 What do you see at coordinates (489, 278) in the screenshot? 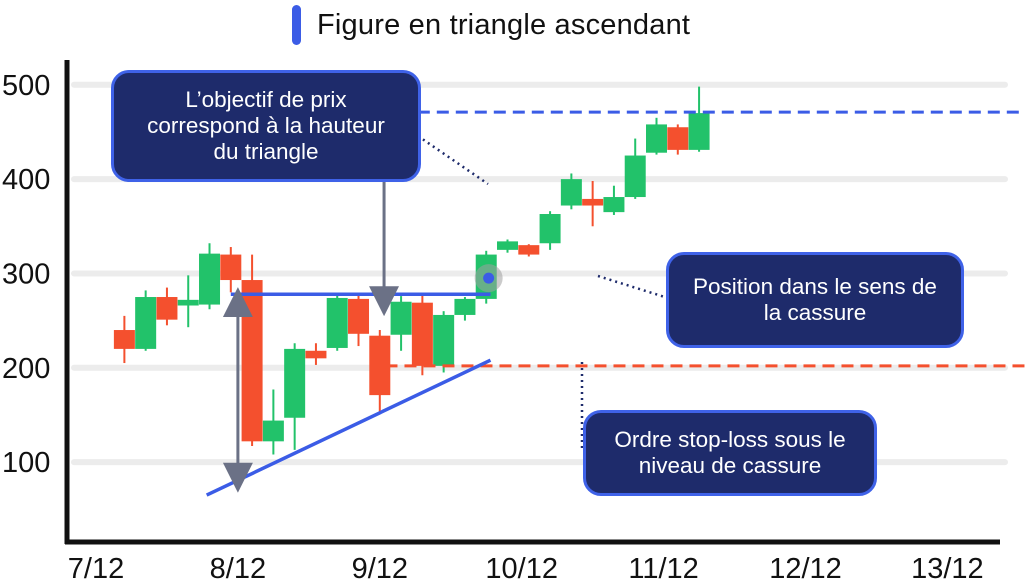
I see `entry-point-dot` at bounding box center [489, 278].